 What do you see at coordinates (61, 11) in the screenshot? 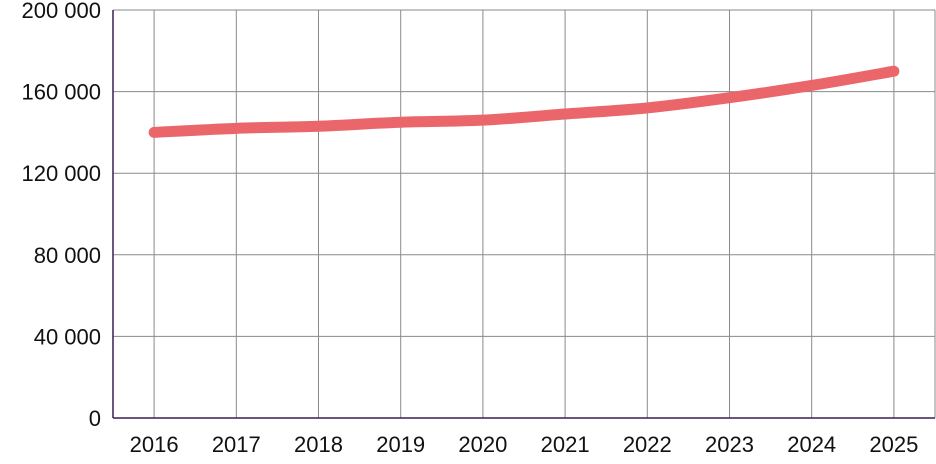
I see `y-tick-label: 200 000` at bounding box center [61, 11].